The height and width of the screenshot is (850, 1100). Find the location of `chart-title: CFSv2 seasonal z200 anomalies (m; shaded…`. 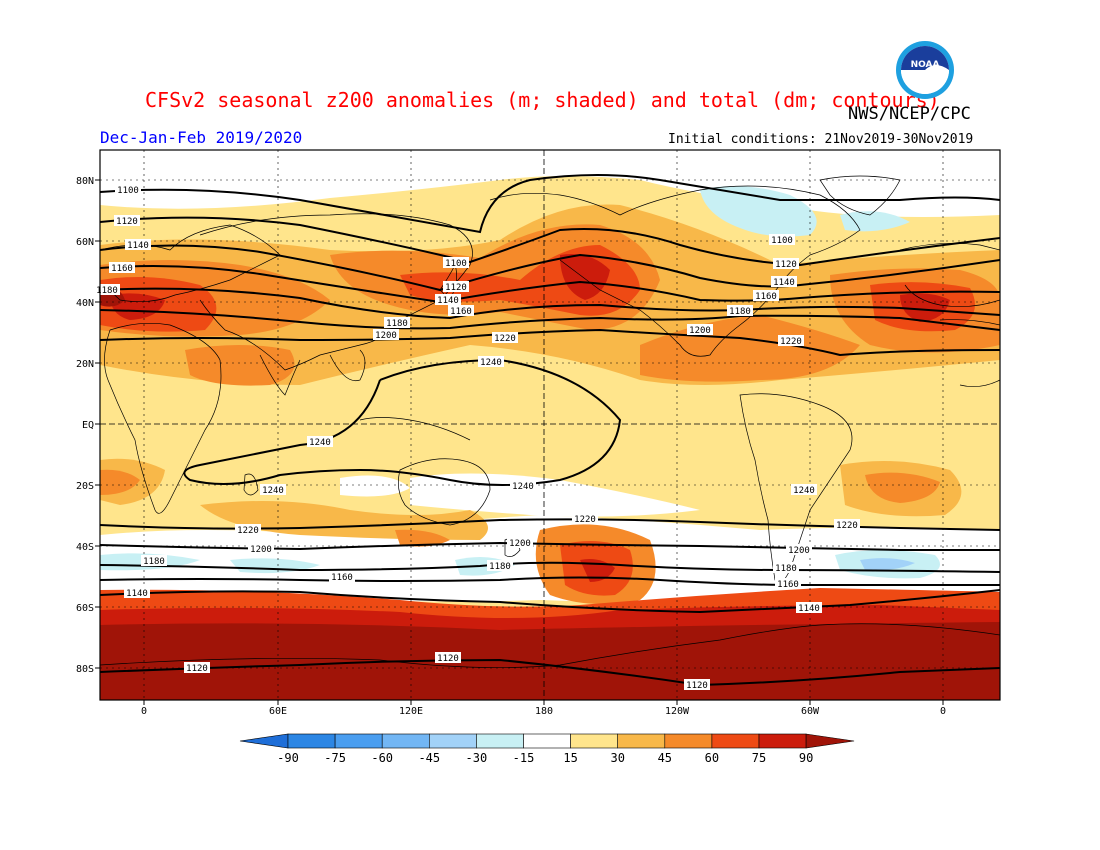

chart-title: CFSv2 seasonal z200 anomalies (m; shaded… is located at coordinates (542, 100).